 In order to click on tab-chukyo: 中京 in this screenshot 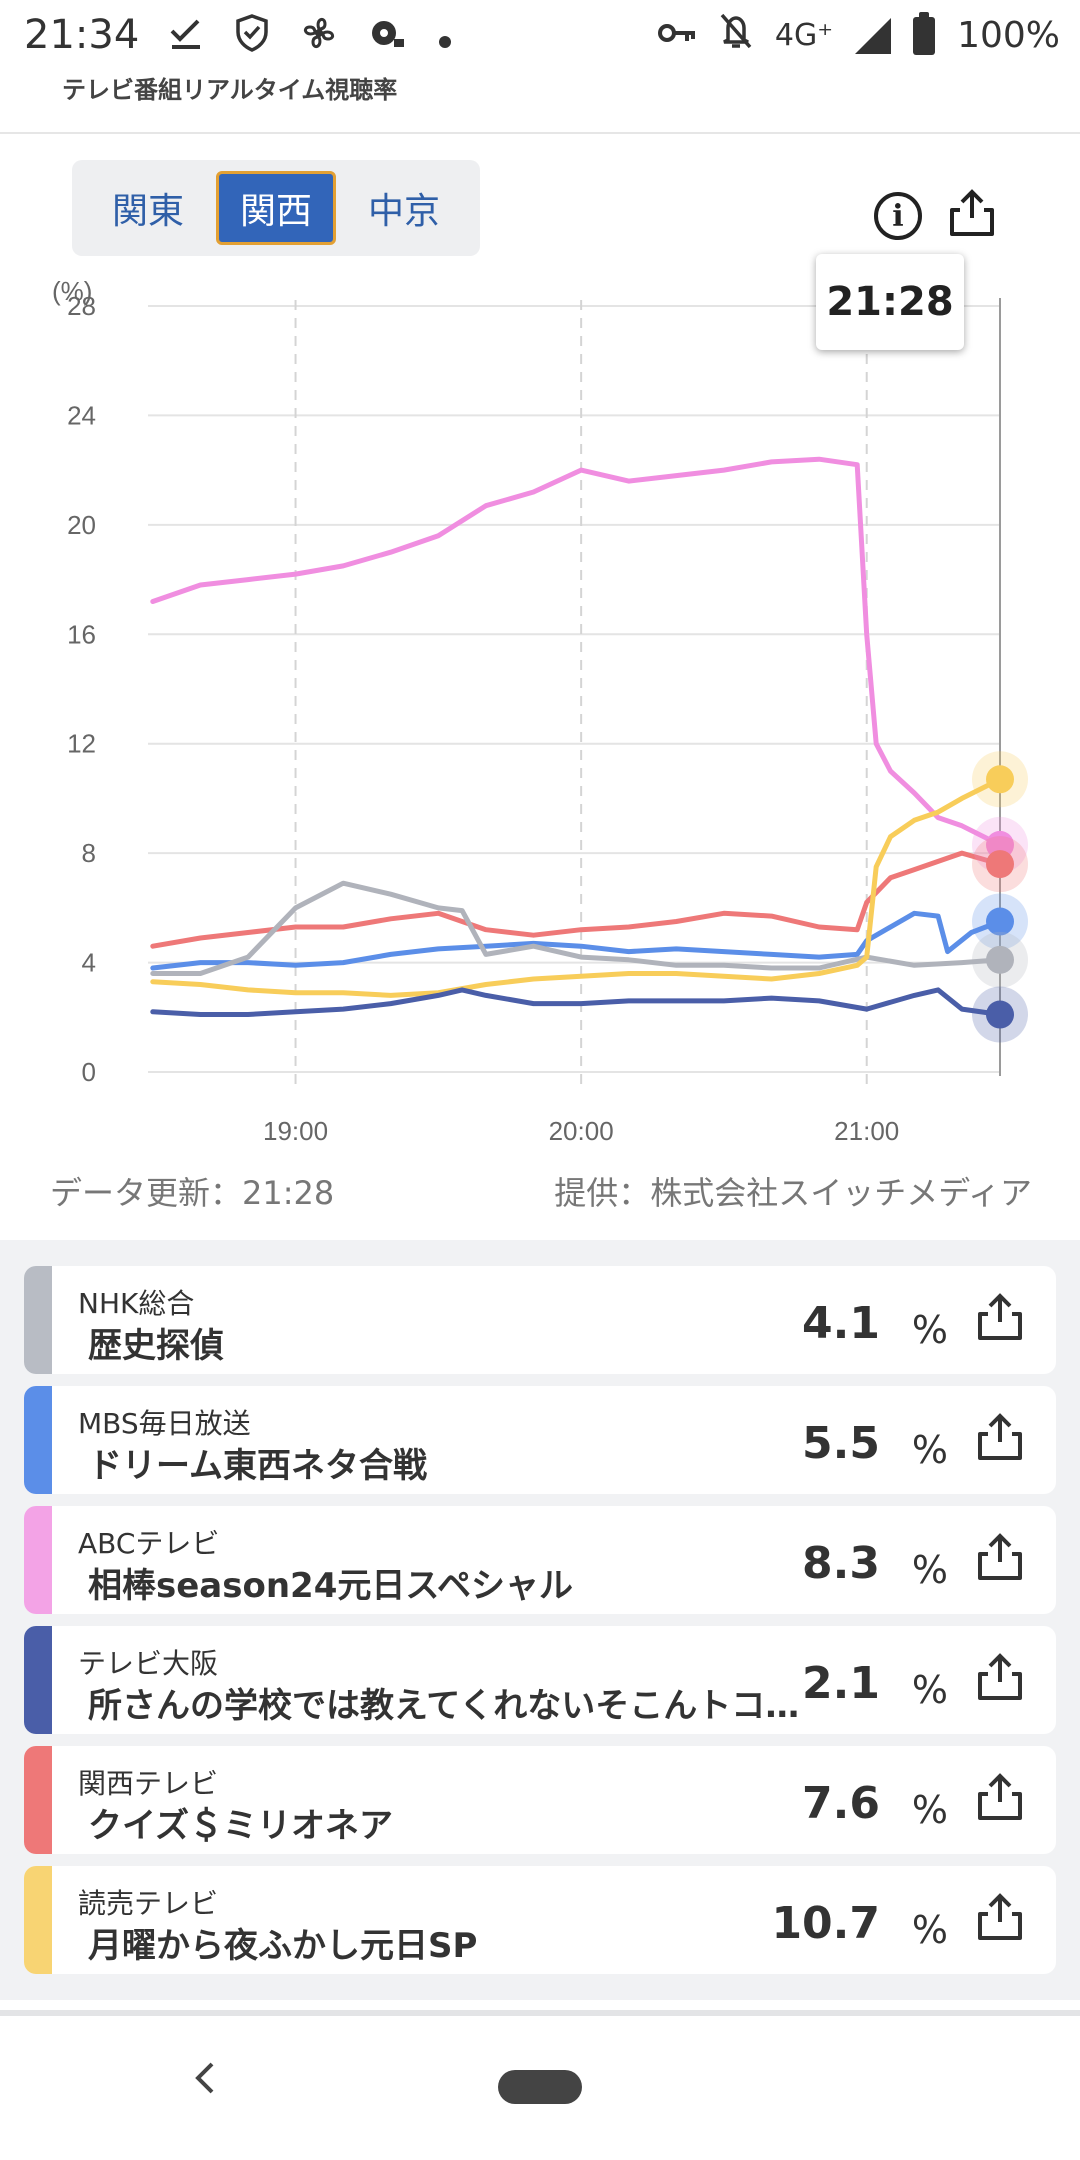, I will do `click(403, 211)`.